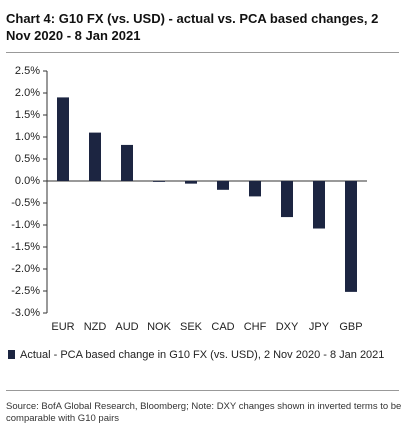  What do you see at coordinates (27, 93) in the screenshot?
I see `y-tick-label: 2.0%` at bounding box center [27, 93].